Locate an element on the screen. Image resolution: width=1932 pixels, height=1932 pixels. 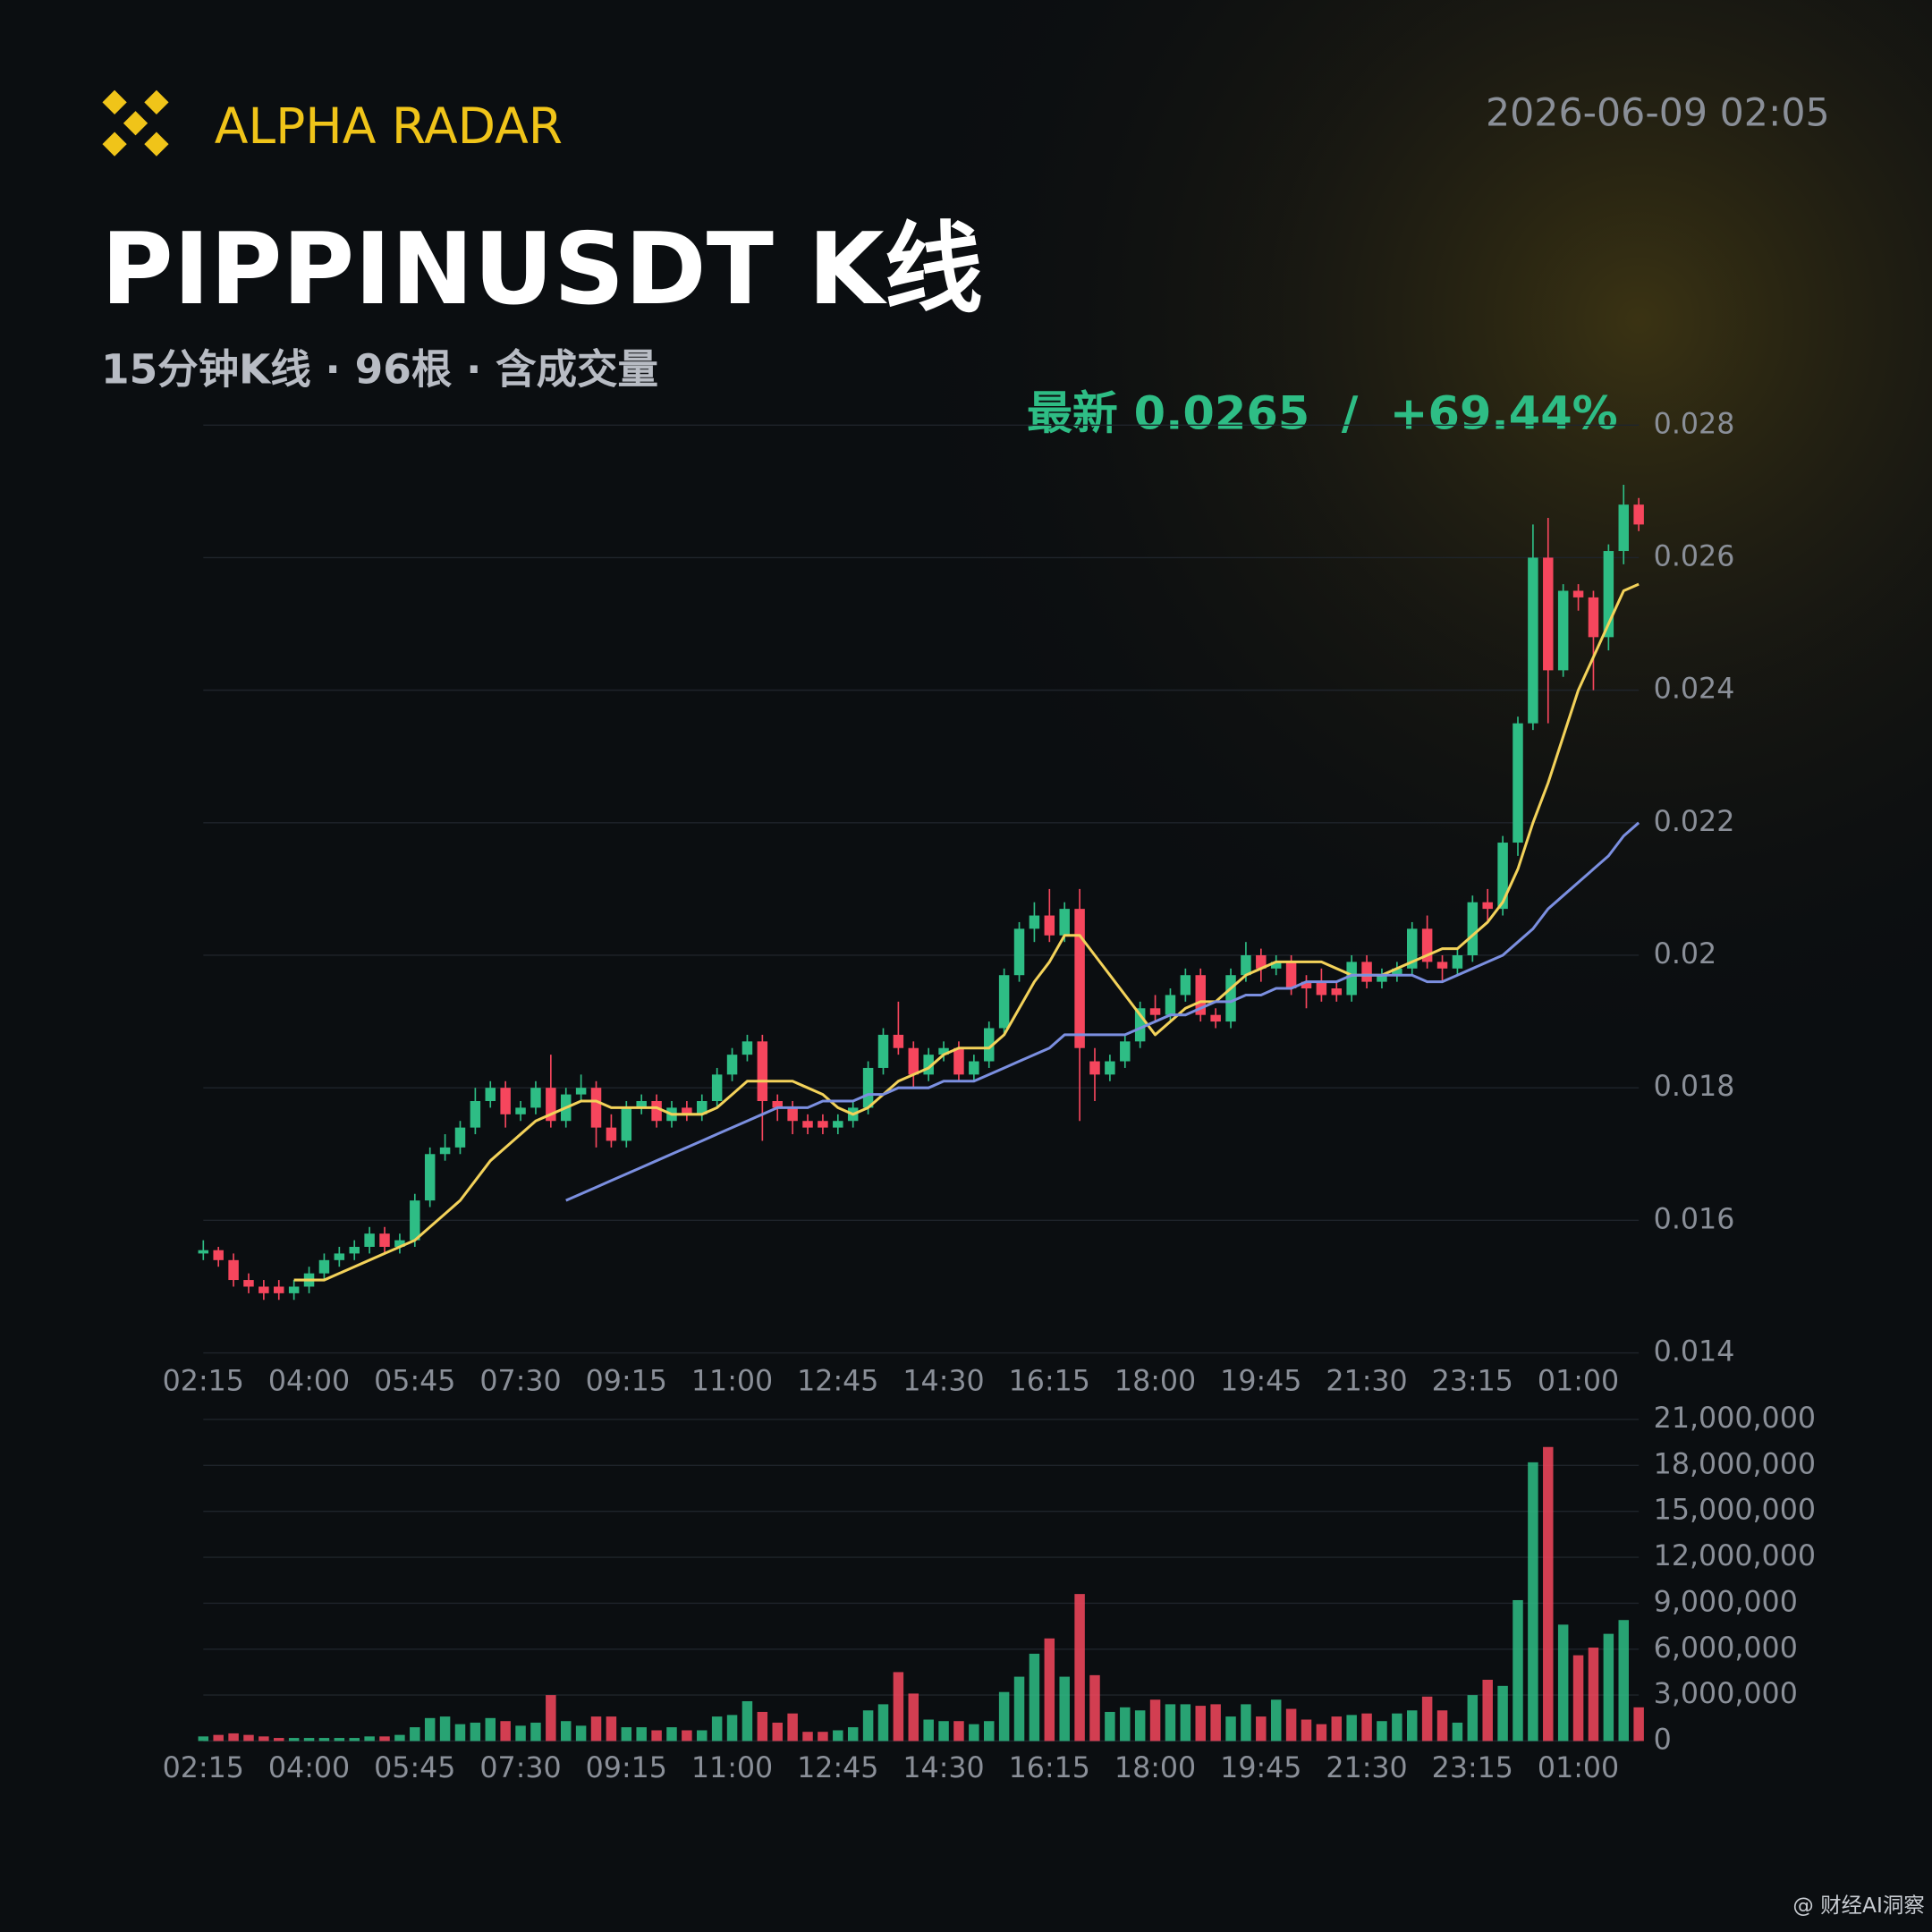
x-tick-label: 18:00 is located at coordinates (1155, 1382).